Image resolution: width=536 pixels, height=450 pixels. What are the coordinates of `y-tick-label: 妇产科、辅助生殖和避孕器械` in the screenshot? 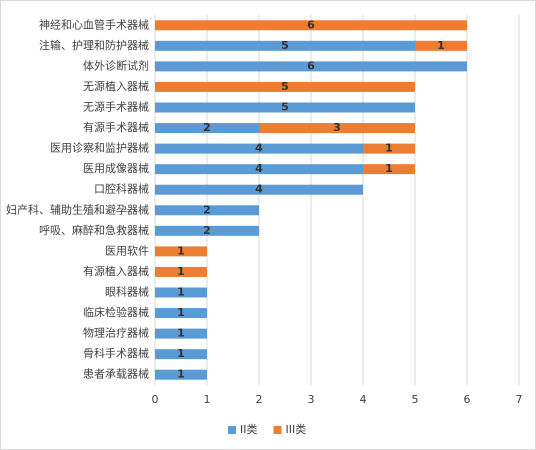 It's located at (77, 209).